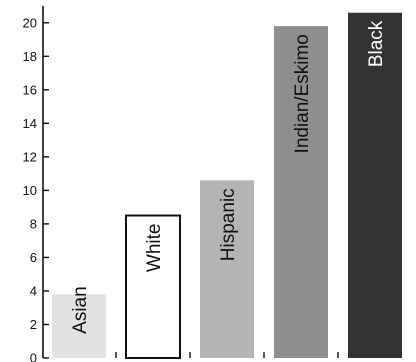  What do you see at coordinates (154, 248) in the screenshot?
I see `bar-label-white: White` at bounding box center [154, 248].